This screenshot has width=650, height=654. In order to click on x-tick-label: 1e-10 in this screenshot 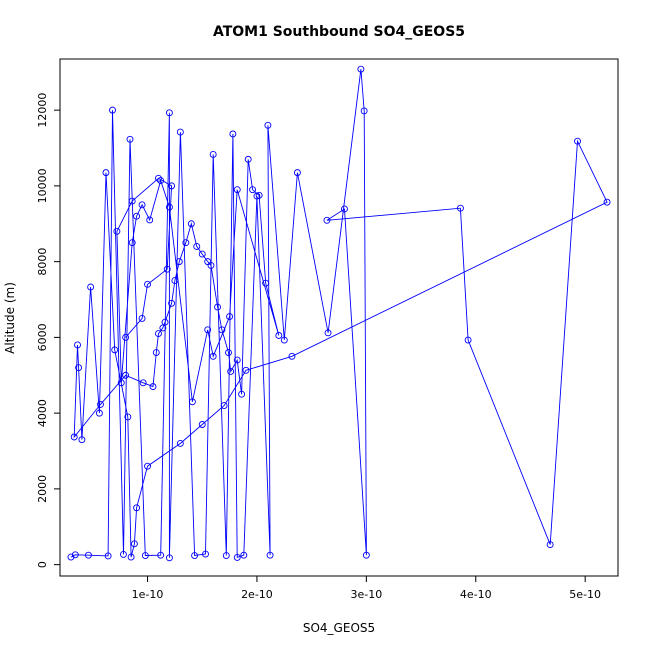, I will do `click(148, 594)`.